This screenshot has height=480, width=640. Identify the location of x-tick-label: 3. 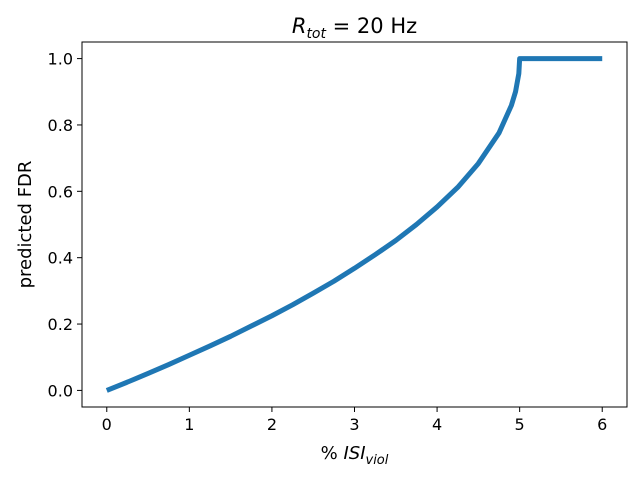
(354, 424).